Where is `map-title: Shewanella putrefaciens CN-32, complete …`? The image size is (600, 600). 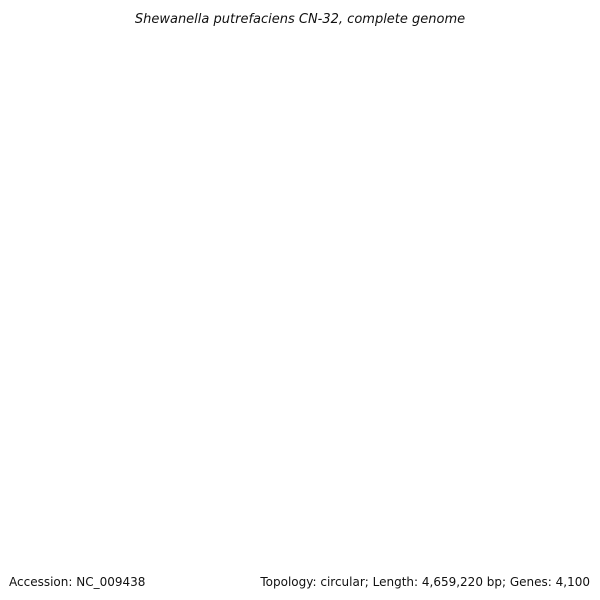 map-title: Shewanella putrefaciens CN-32, complete … is located at coordinates (300, 19).